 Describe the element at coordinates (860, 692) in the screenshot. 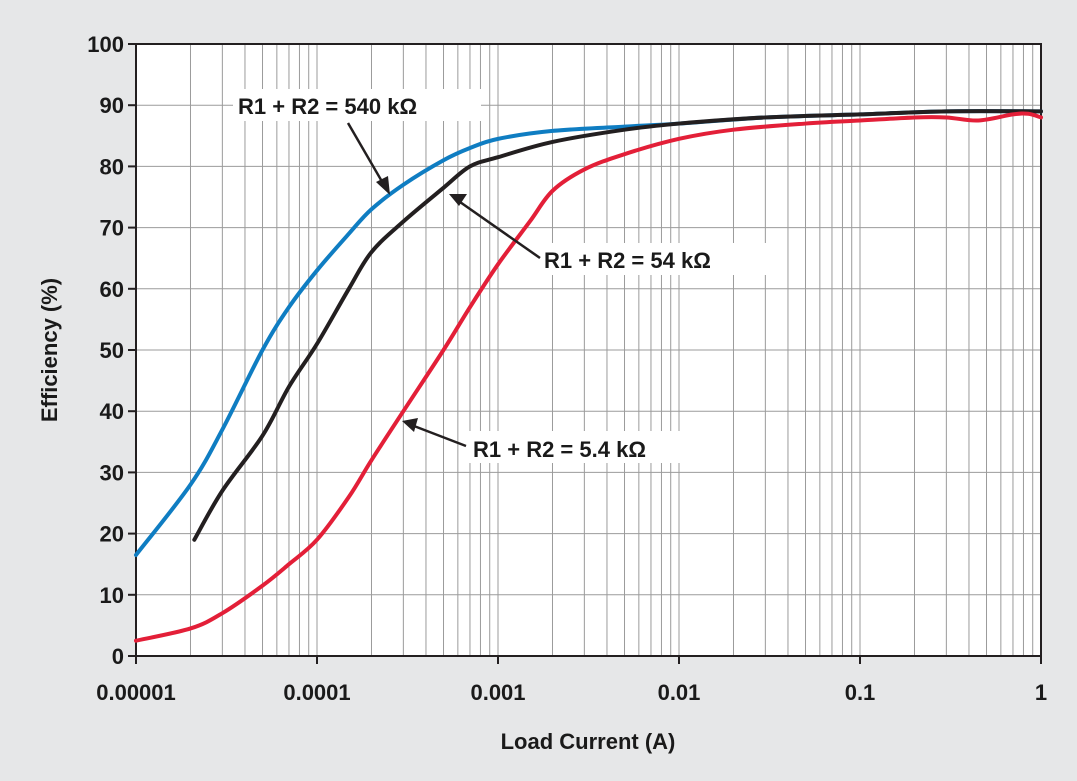

I see `x-tick-label: 0.1` at that location.